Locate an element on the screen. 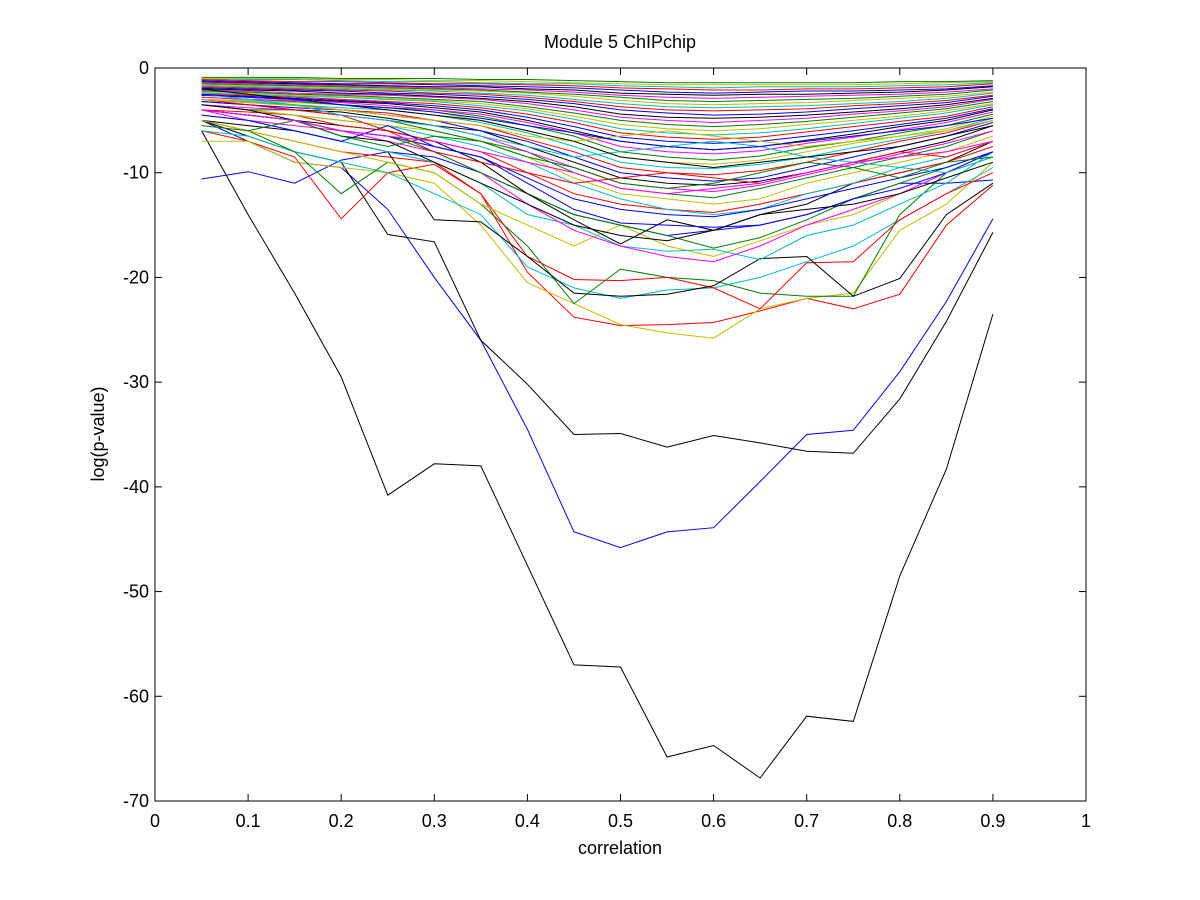 The height and width of the screenshot is (900, 1200). x-tick-label-6: 0.6 is located at coordinates (713, 821).